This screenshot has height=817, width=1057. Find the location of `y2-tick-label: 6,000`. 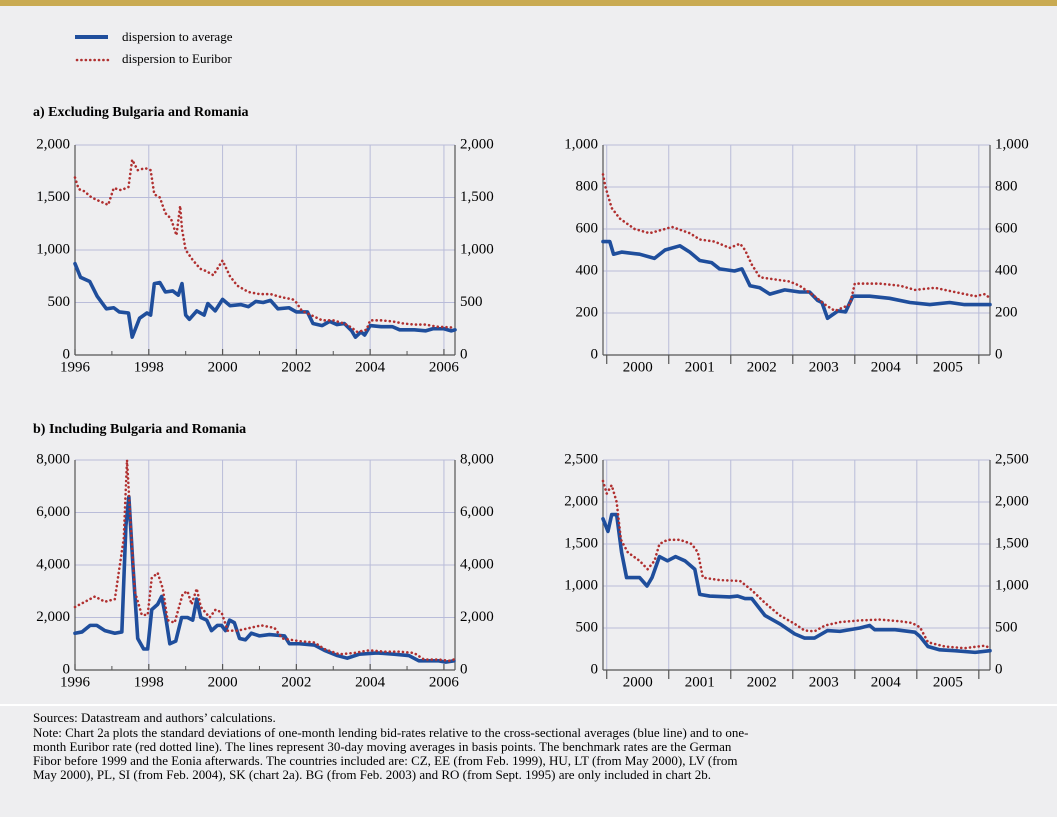

y2-tick-label: 6,000 is located at coordinates (477, 512).